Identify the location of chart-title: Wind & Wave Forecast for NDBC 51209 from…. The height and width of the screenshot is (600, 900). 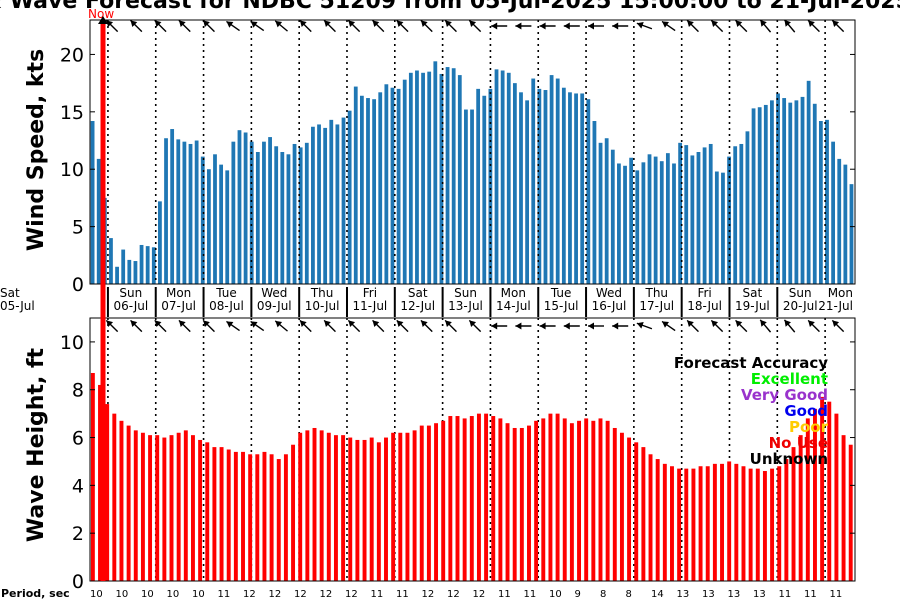
(450, 7).